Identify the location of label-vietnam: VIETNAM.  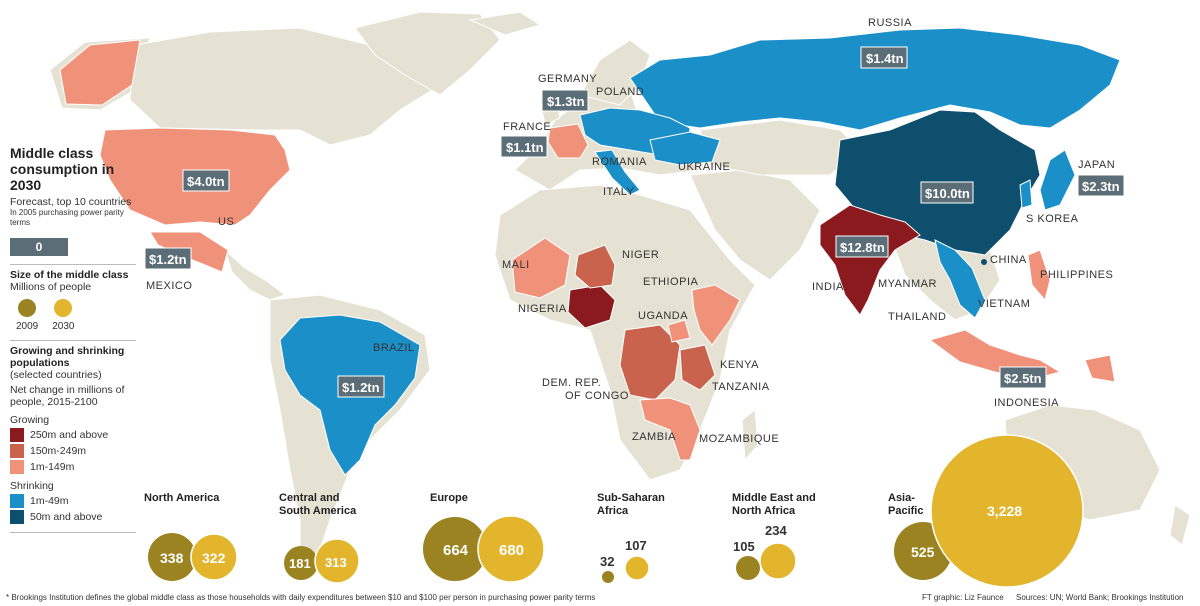
(1004, 304).